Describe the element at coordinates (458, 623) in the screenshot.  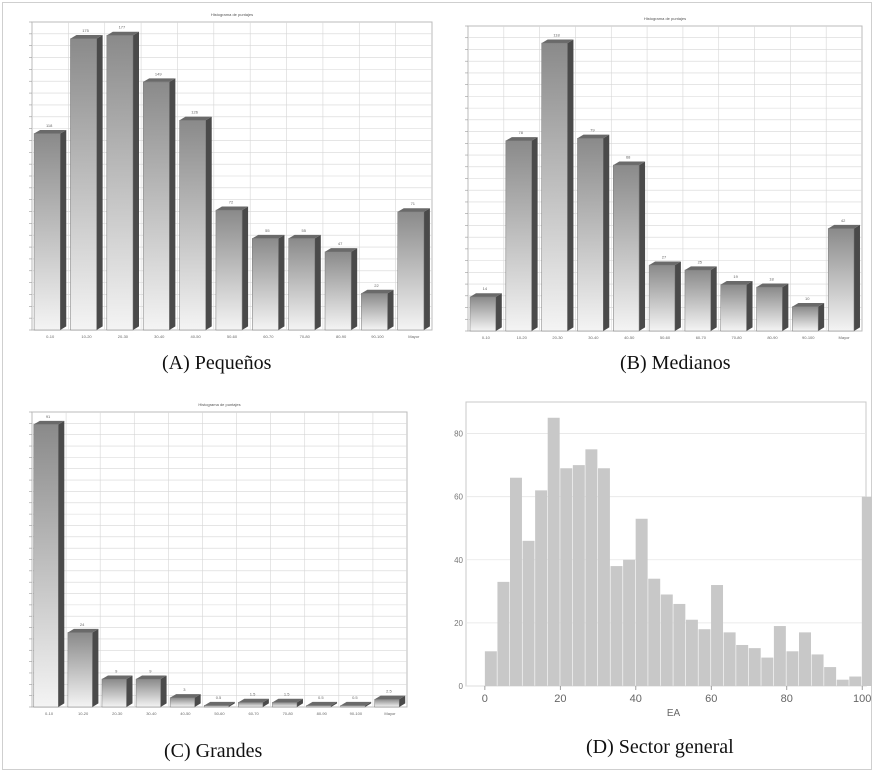
I see `y-tick-label: 20` at that location.